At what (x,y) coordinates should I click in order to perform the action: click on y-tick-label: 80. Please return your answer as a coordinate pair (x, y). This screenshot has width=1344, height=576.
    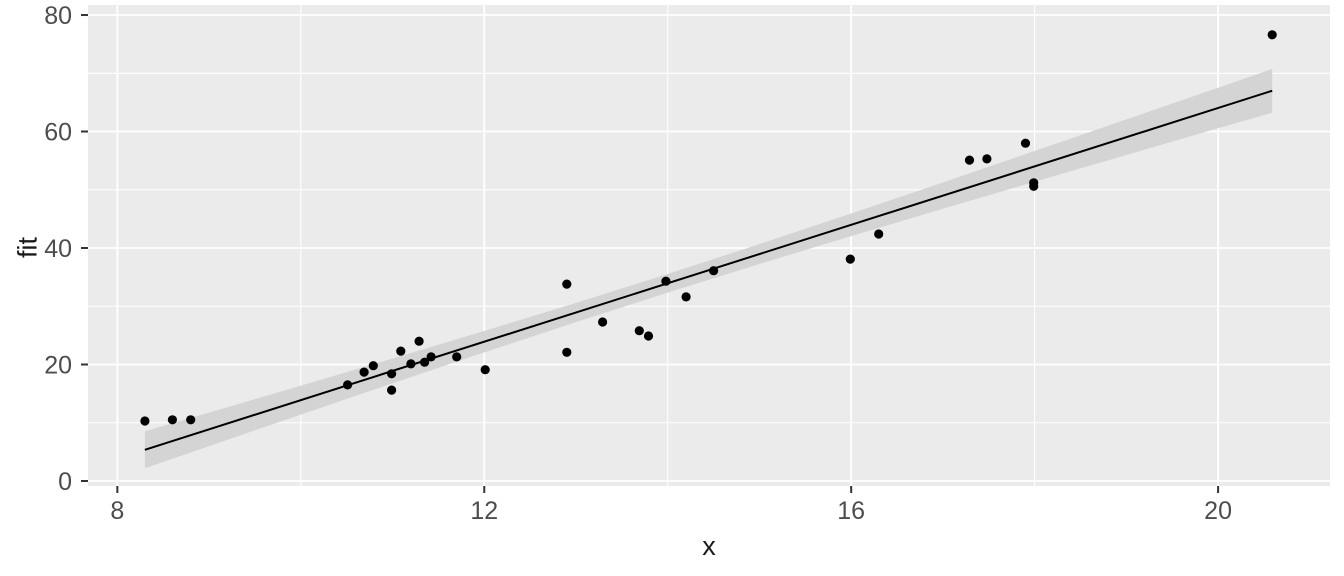
    Looking at the image, I should click on (58, 16).